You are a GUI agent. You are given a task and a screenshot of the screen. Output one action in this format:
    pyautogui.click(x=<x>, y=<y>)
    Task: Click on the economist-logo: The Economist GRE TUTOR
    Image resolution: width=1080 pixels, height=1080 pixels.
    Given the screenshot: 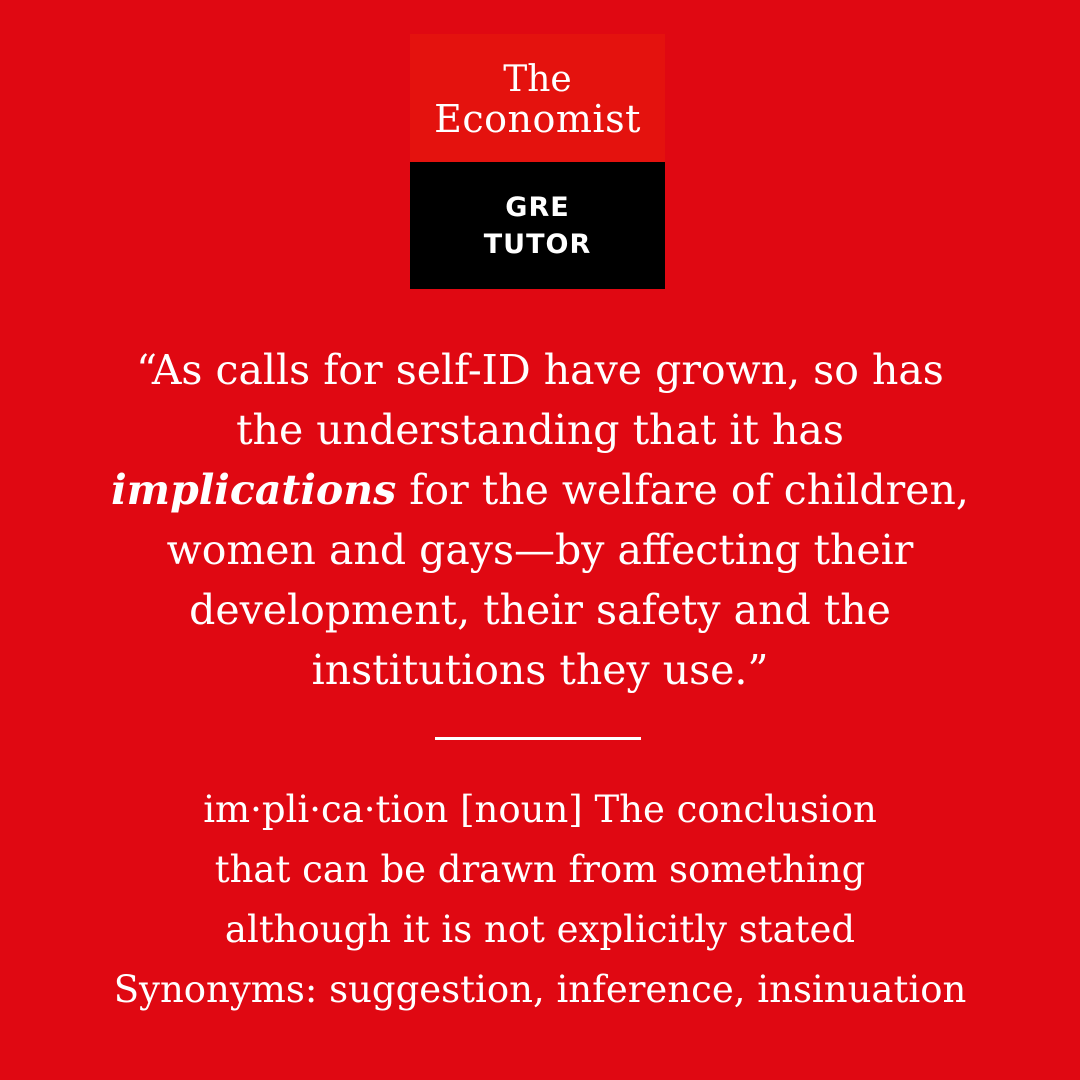 What is the action you would take?
    pyautogui.click(x=537, y=161)
    